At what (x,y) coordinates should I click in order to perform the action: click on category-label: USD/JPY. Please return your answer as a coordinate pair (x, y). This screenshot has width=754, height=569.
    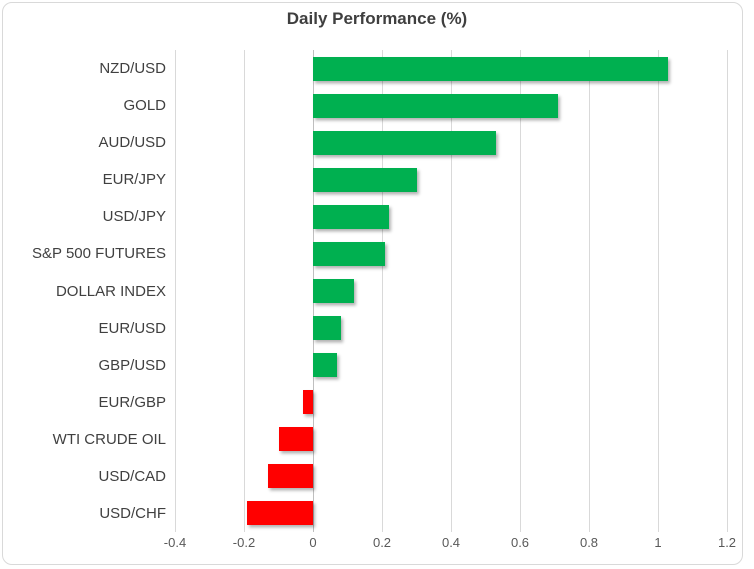
    Looking at the image, I should click on (134, 217).